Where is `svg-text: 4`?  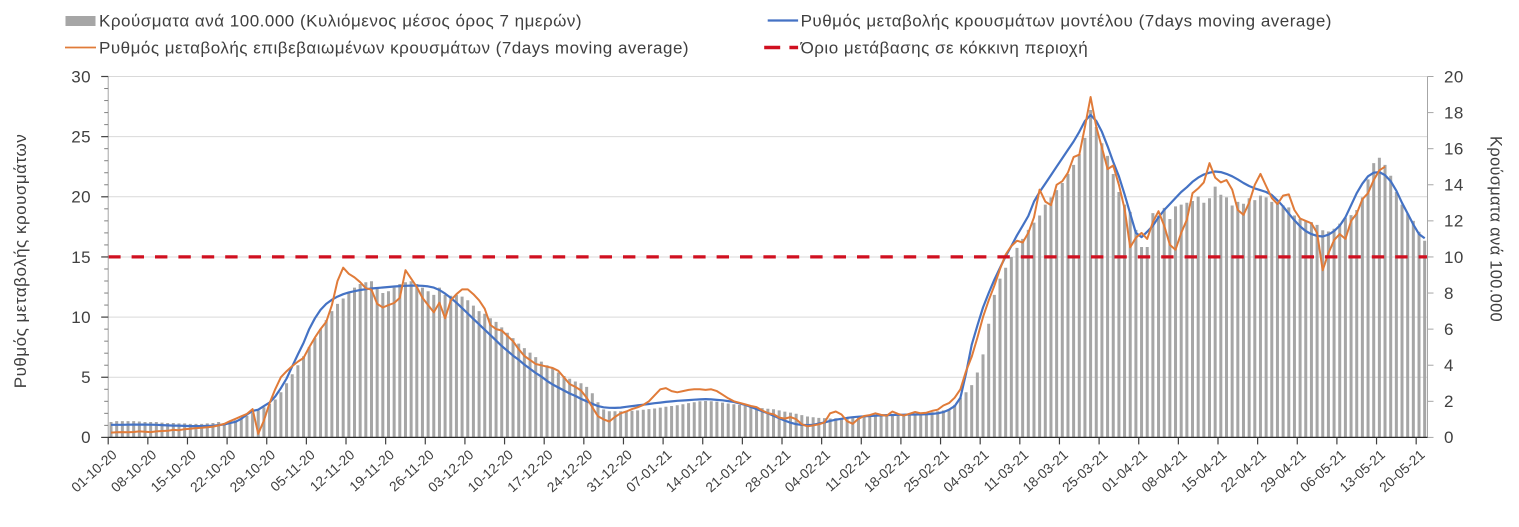
svg-text: 4 is located at coordinates (1449, 365).